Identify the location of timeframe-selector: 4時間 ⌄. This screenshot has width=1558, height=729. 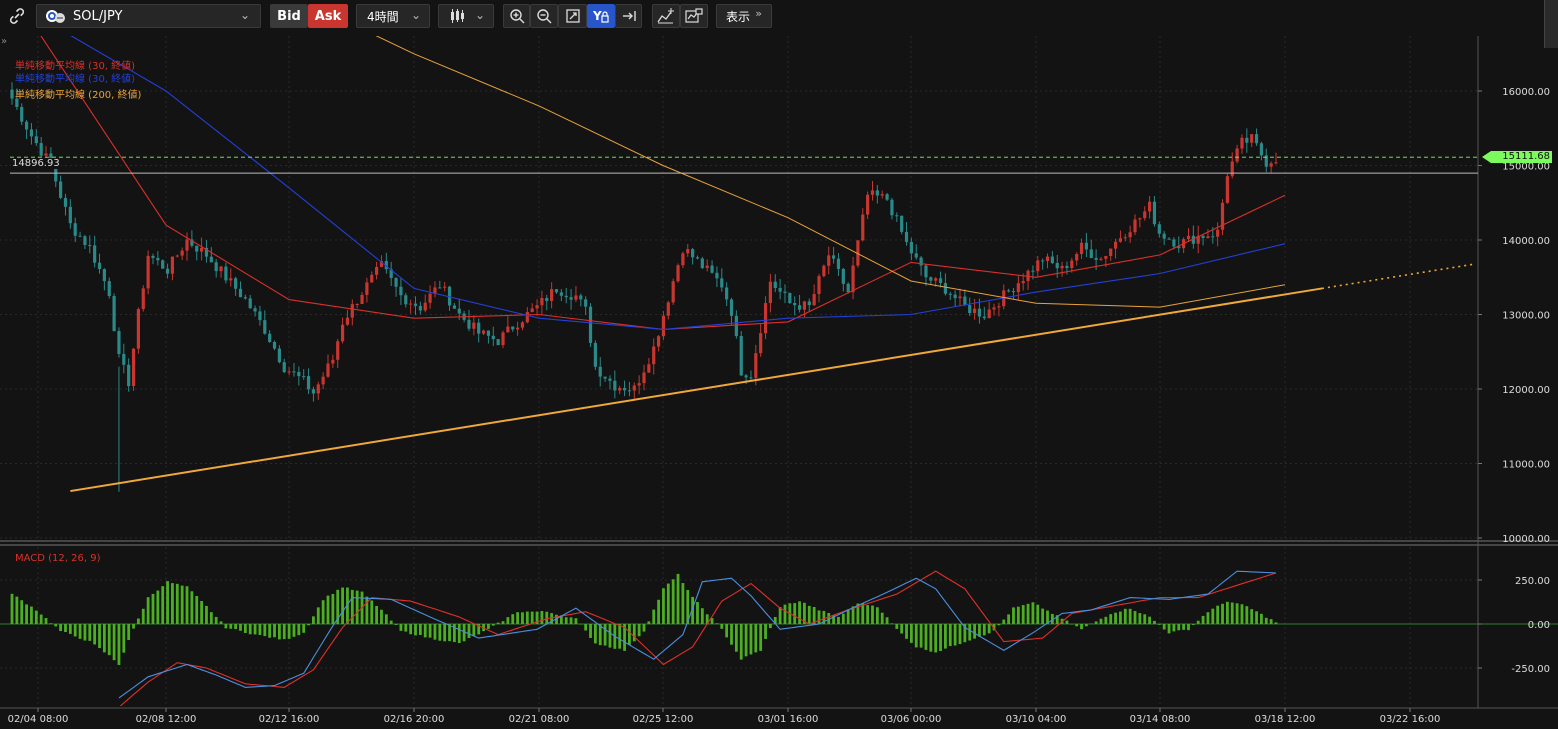
(393, 16).